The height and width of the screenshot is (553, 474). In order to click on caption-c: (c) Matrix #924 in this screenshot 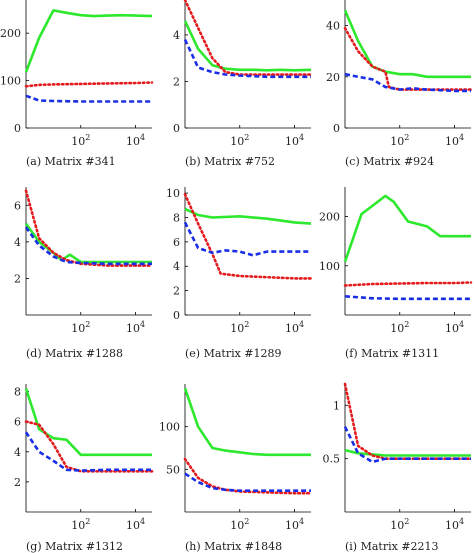, I will do `click(390, 161)`.